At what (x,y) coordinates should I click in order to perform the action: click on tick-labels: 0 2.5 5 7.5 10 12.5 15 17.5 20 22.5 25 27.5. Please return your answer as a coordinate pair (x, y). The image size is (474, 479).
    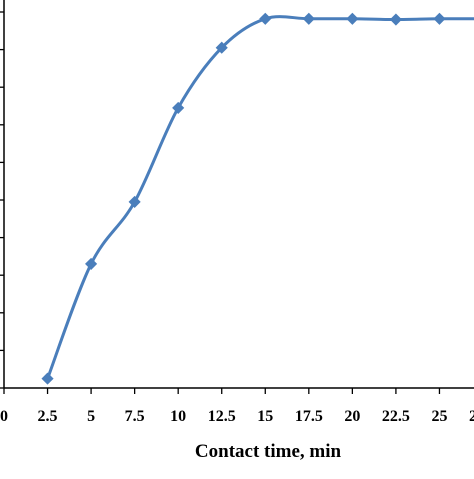
    Looking at the image, I should click on (237, 416).